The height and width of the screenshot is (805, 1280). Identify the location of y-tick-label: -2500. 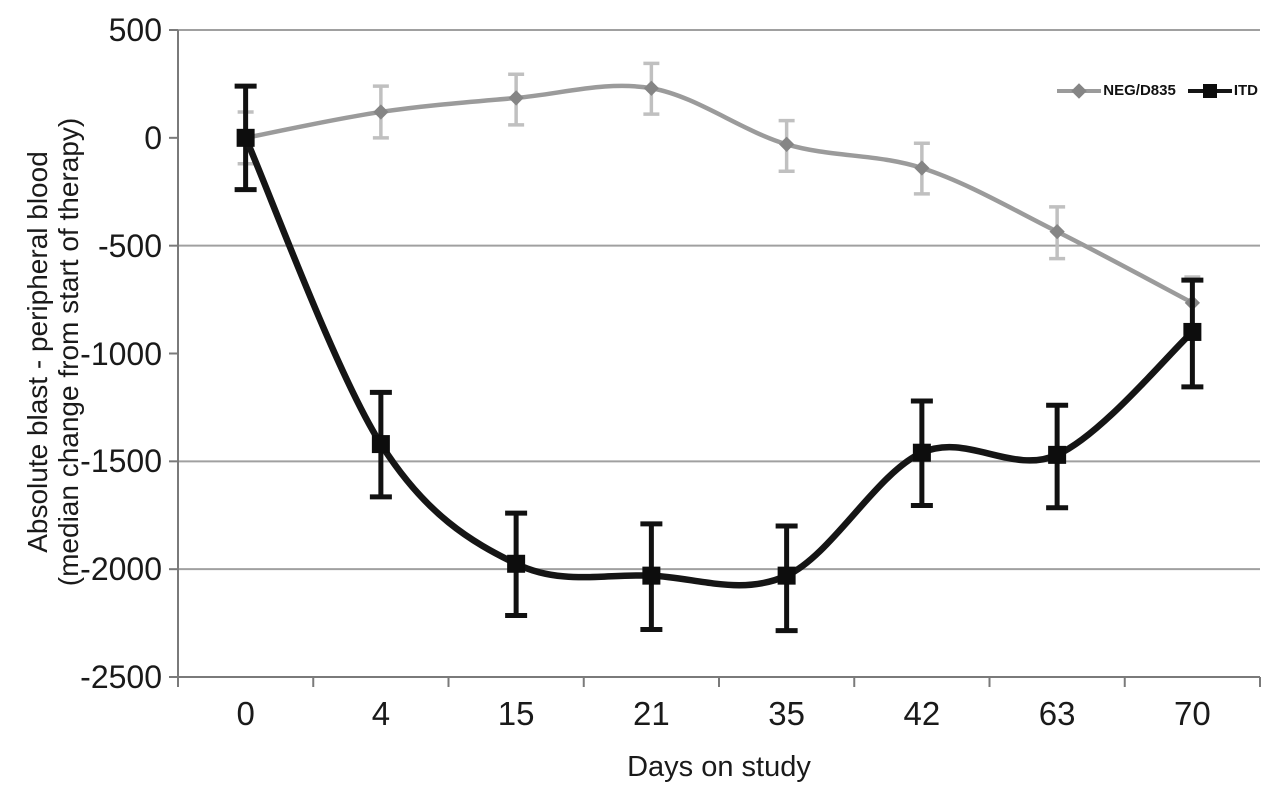
(121, 677).